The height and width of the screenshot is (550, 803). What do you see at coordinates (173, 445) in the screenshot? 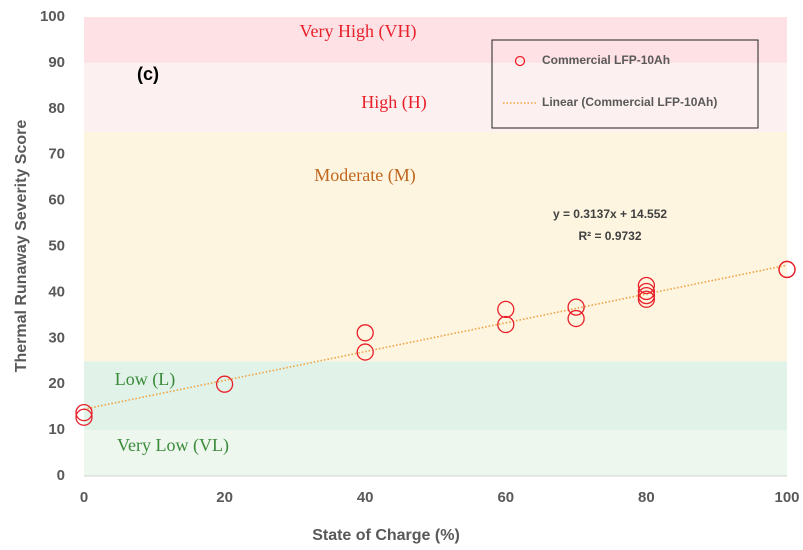
I see `band-label: Very Low (VL)` at bounding box center [173, 445].